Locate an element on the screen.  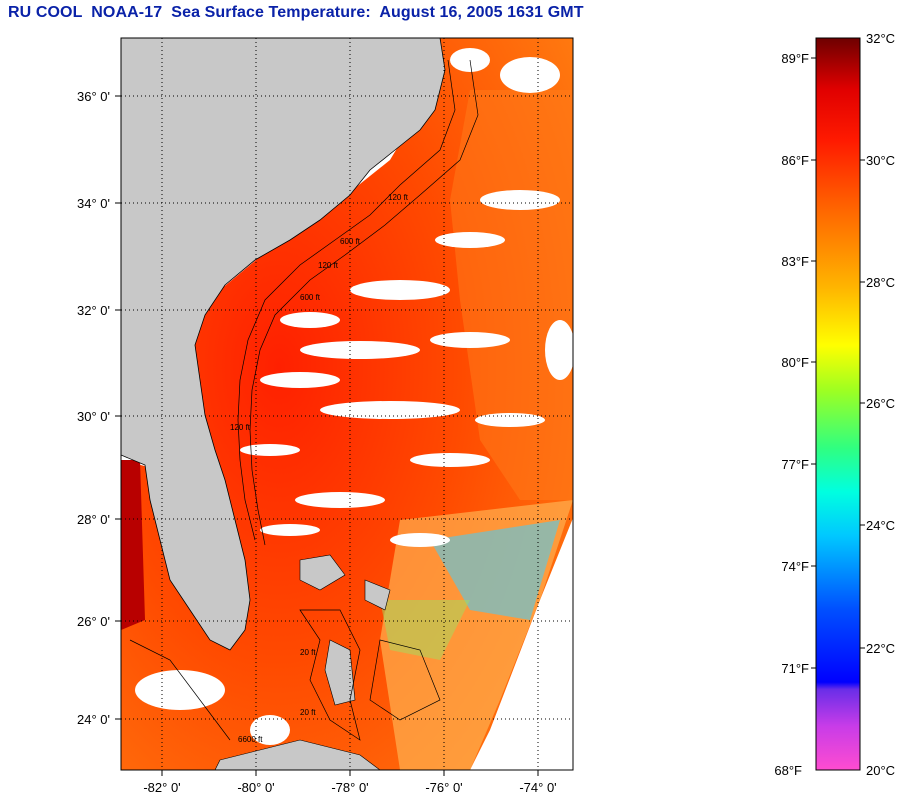
longitude-labels: -82° 0' -80° 0' -78° 0' -76° 0' -74° 0' is located at coordinates (349, 787).